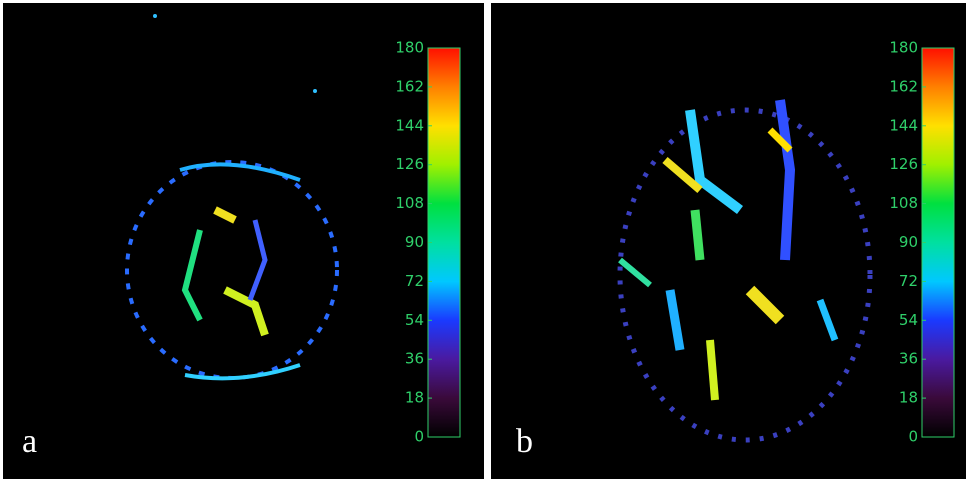 The height and width of the screenshot is (482, 969). I want to click on panel-label: b, so click(524, 441).